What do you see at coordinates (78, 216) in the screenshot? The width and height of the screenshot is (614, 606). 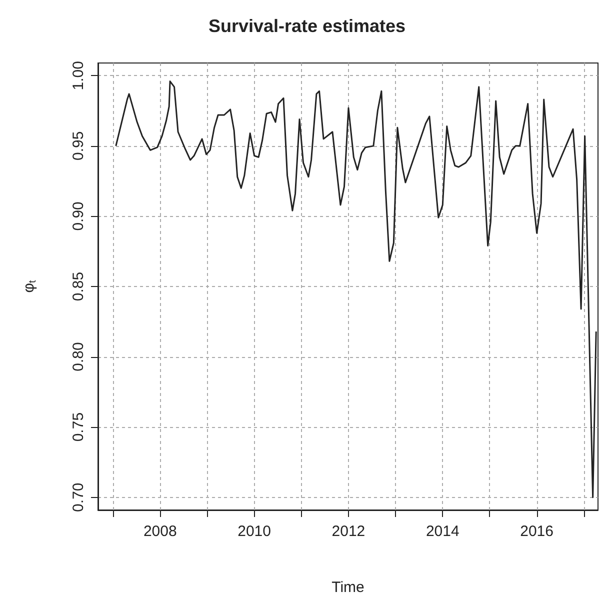 I see `y-tick-label: 0.90` at bounding box center [78, 216].